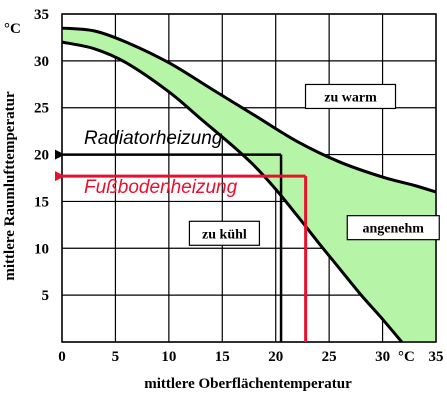 This screenshot has height=400, width=447. I want to click on y-tick-labels: 5 10 15 20 25 30 35, so click(41, 155).